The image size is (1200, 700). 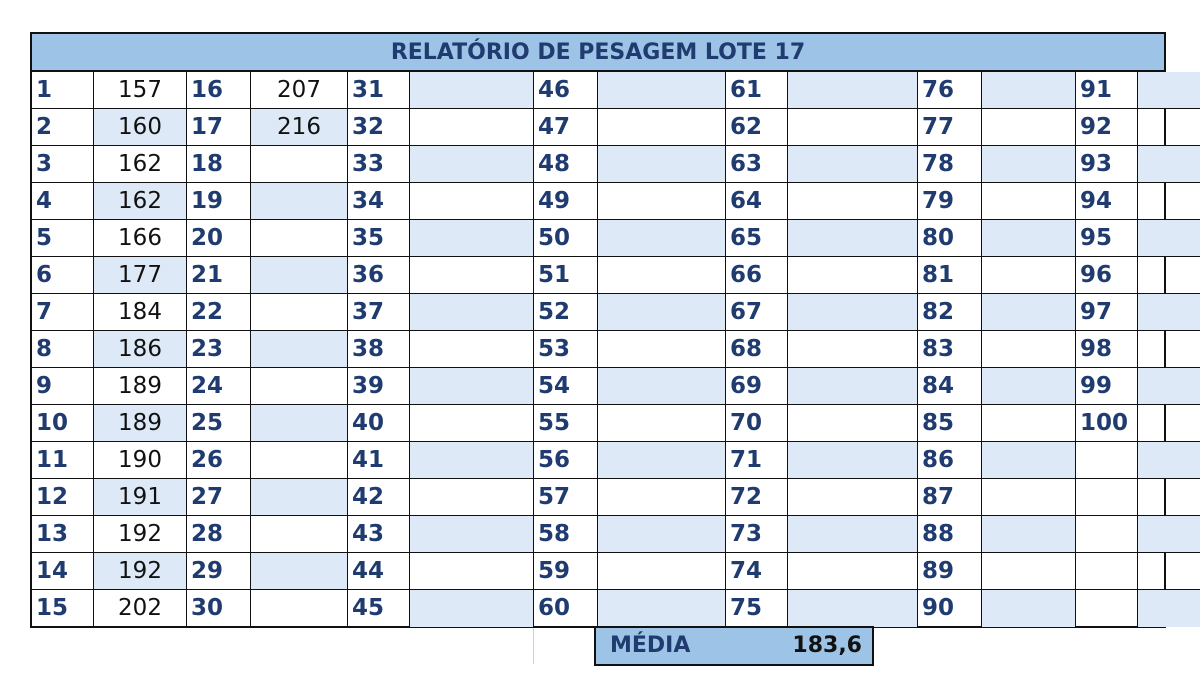 I want to click on average-value: 183,6, so click(x=827, y=646).